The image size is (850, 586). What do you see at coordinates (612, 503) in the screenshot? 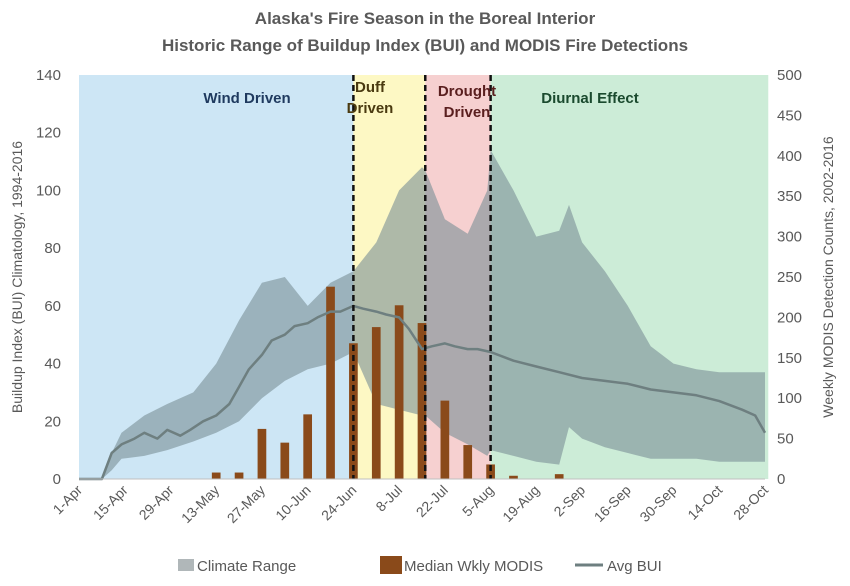
I see `x-tick-label: 16-Sep` at bounding box center [612, 503].